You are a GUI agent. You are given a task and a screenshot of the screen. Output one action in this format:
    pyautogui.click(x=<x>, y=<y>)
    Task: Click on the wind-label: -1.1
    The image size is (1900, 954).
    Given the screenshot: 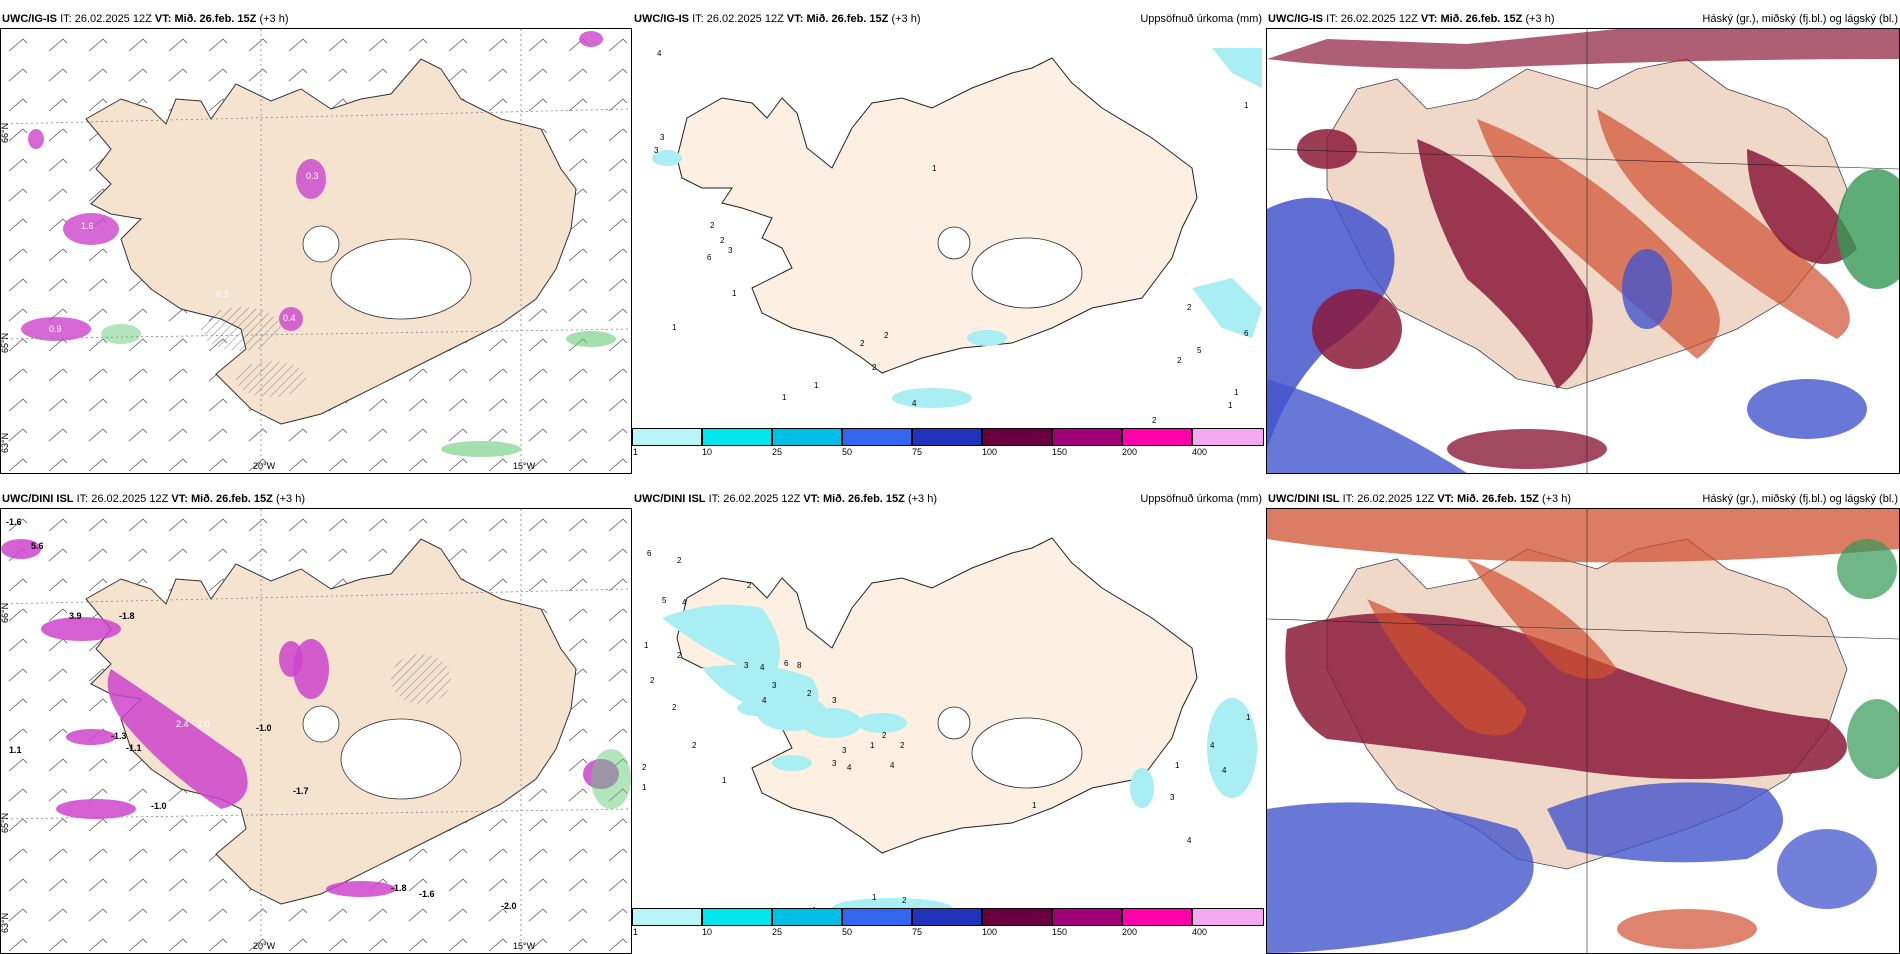 What is the action you would take?
    pyautogui.click(x=134, y=748)
    